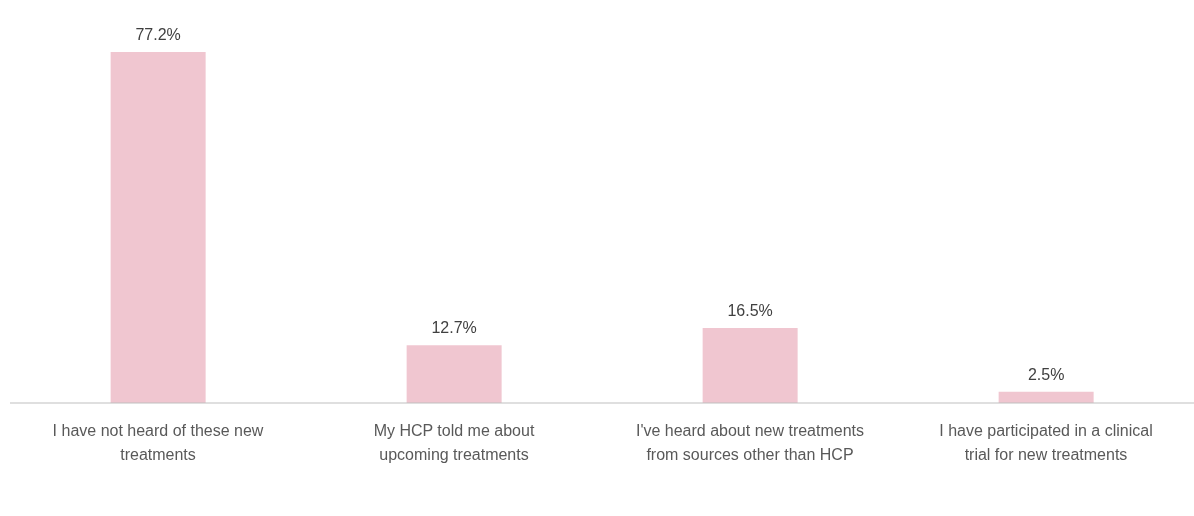 Image resolution: width=1194 pixels, height=516 pixels. Describe the element at coordinates (158, 34) in the screenshot. I see `data-label: 77.2%` at that location.